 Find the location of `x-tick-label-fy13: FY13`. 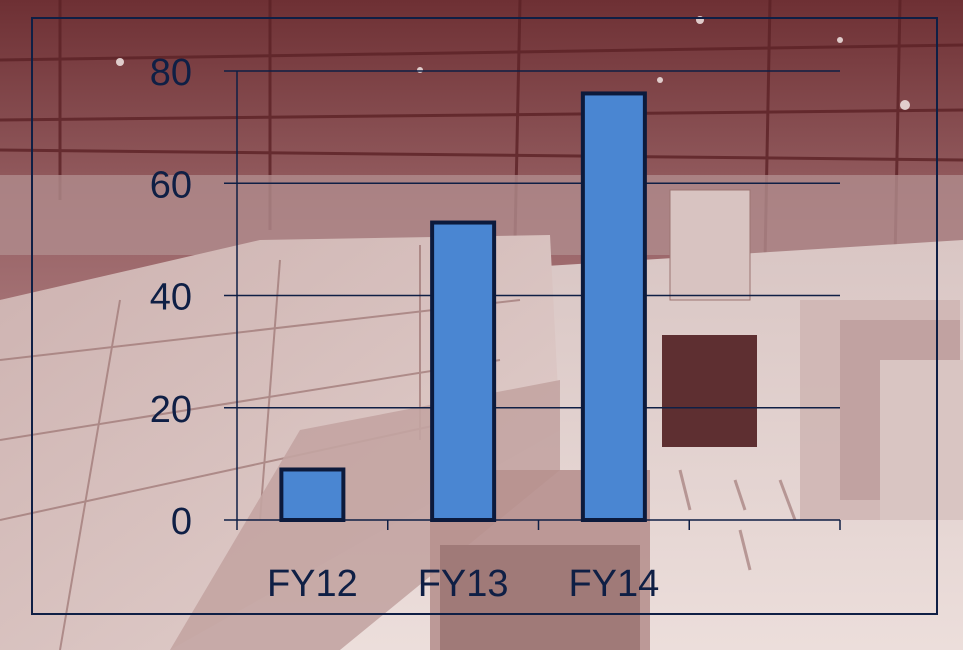

x-tick-label-fy13: FY13 is located at coordinates (463, 584).